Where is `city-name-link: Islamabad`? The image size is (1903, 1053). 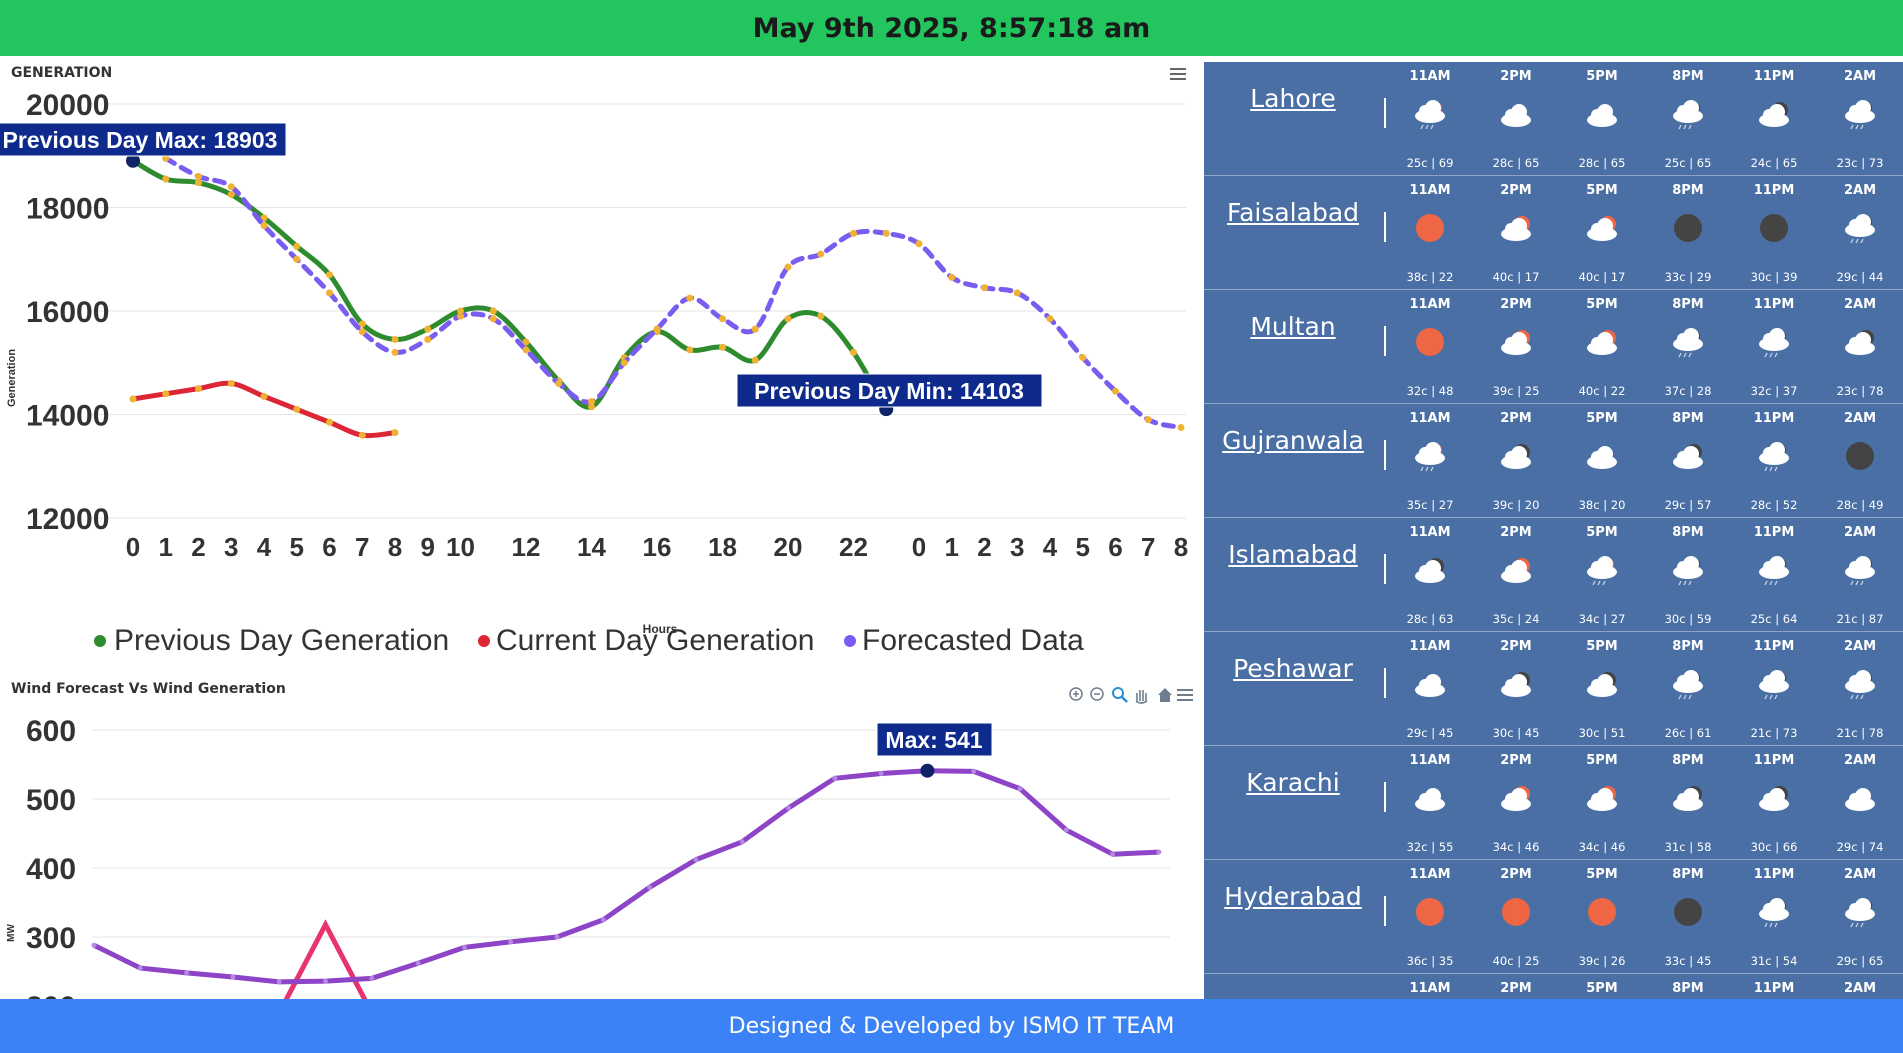 city-name-link: Islamabad is located at coordinates (1293, 554).